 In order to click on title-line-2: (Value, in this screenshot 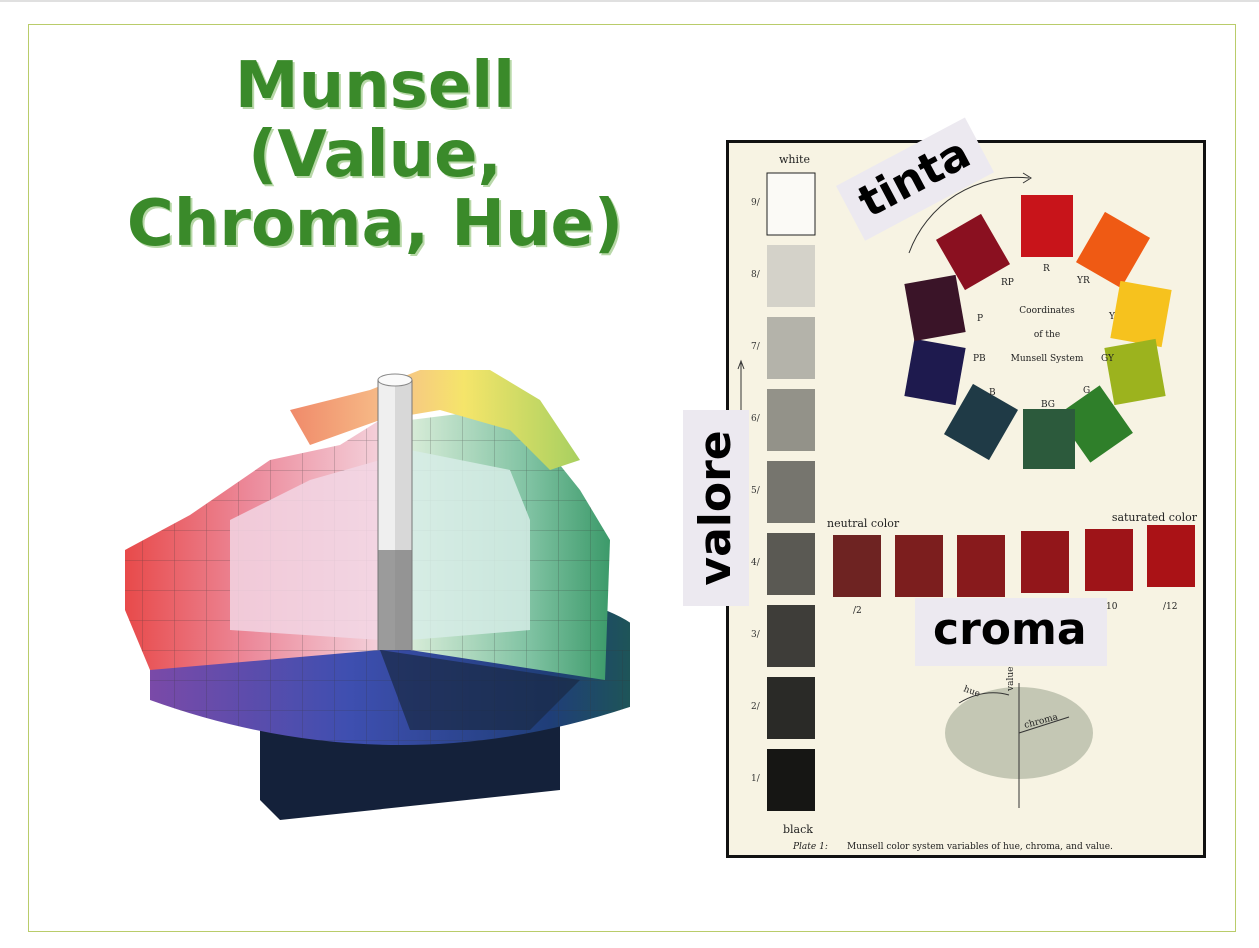, I will do `click(375, 155)`.